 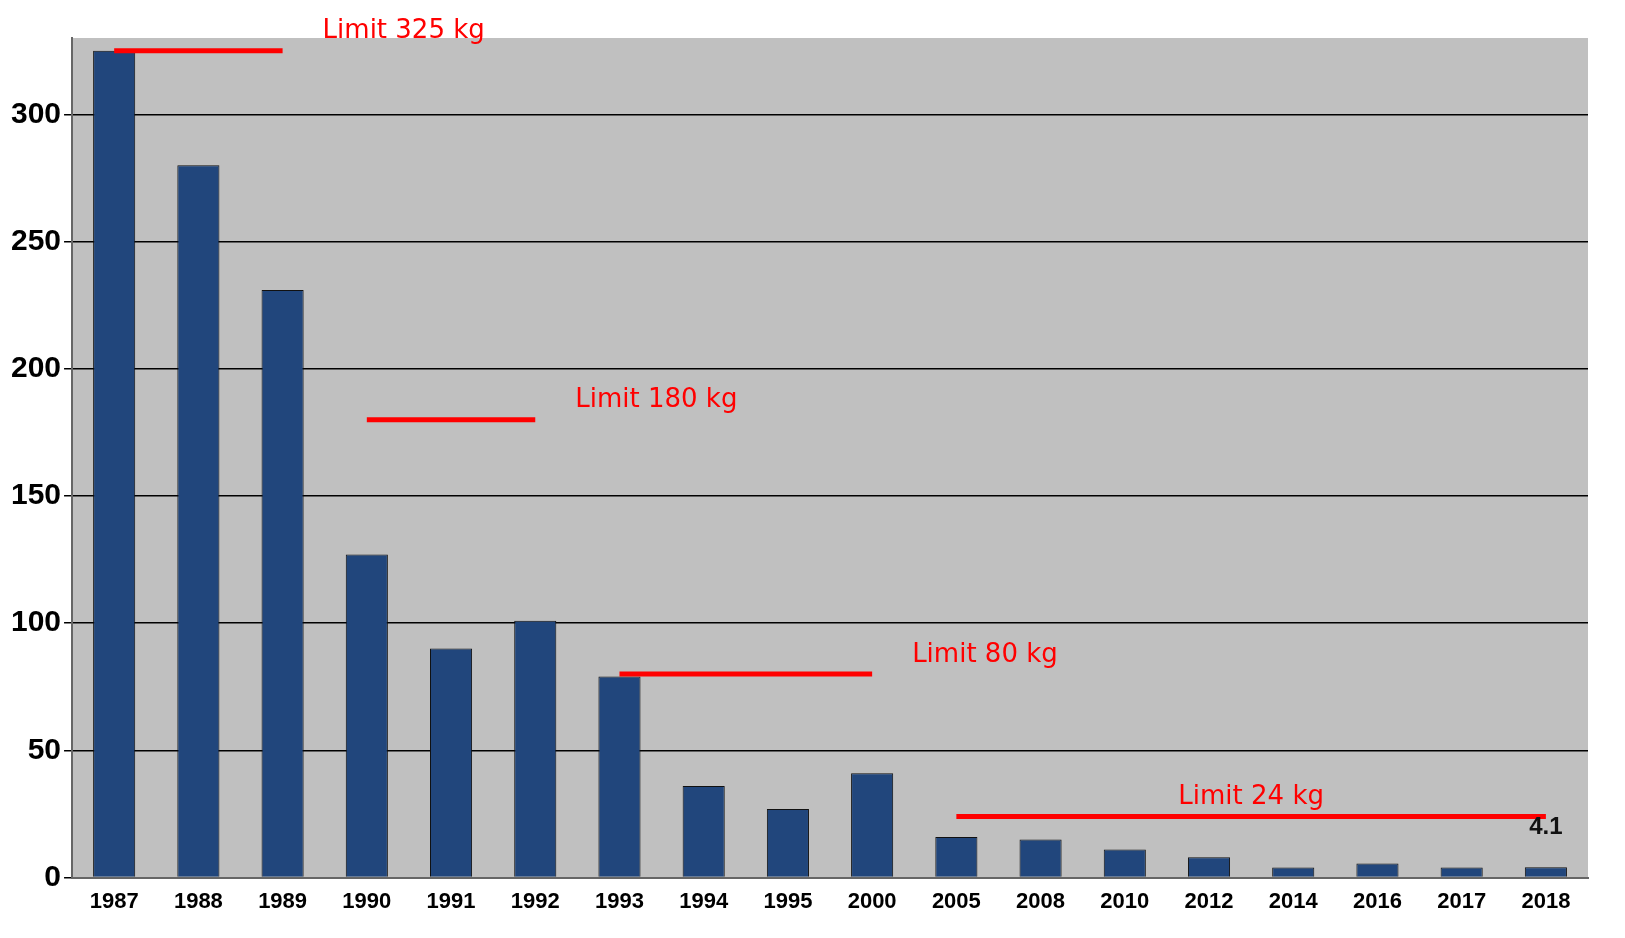 I want to click on x-tick-label: 2000, so click(x=872, y=900).